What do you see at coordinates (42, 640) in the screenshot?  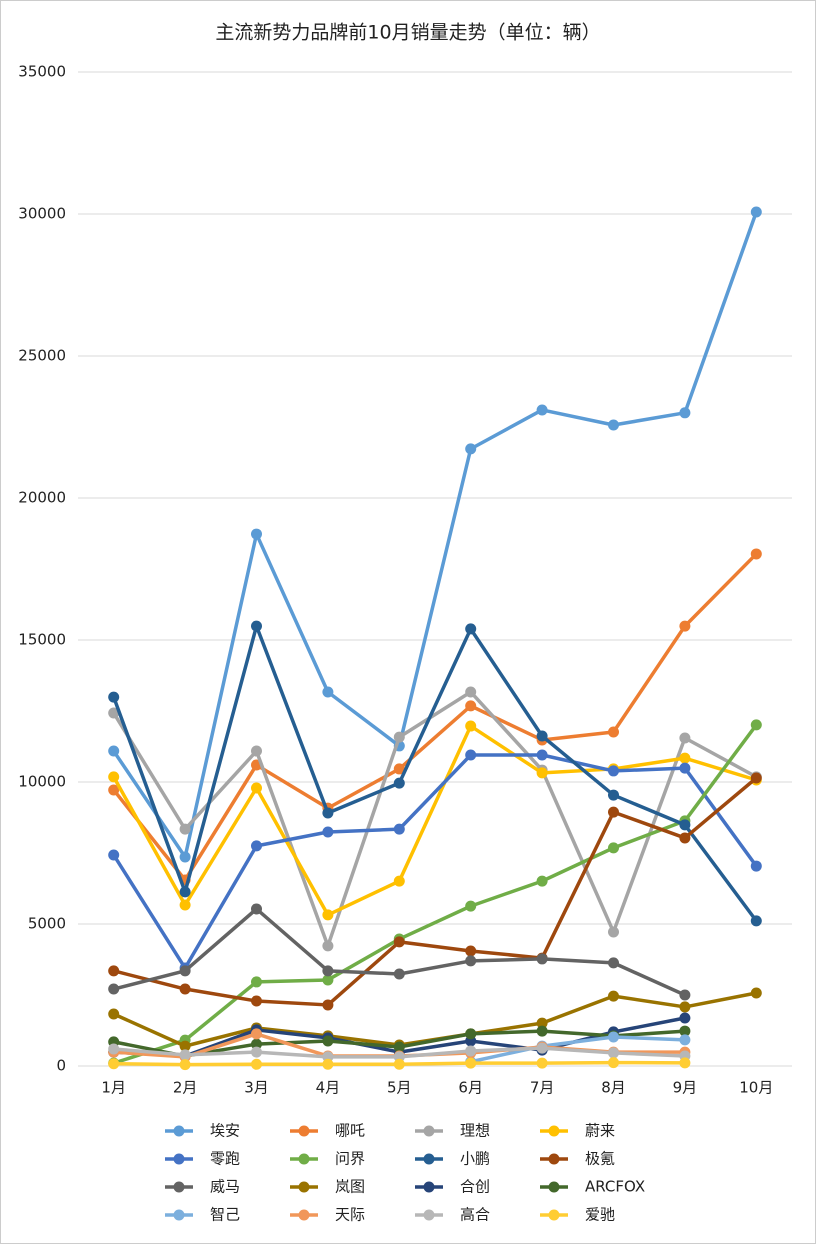 I see `y-tick-label: 15000` at bounding box center [42, 640].